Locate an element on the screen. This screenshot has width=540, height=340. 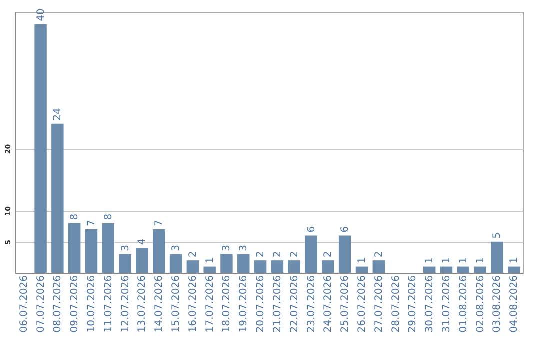
x-tick-label: 22.07.2026 is located at coordinates (294, 304).